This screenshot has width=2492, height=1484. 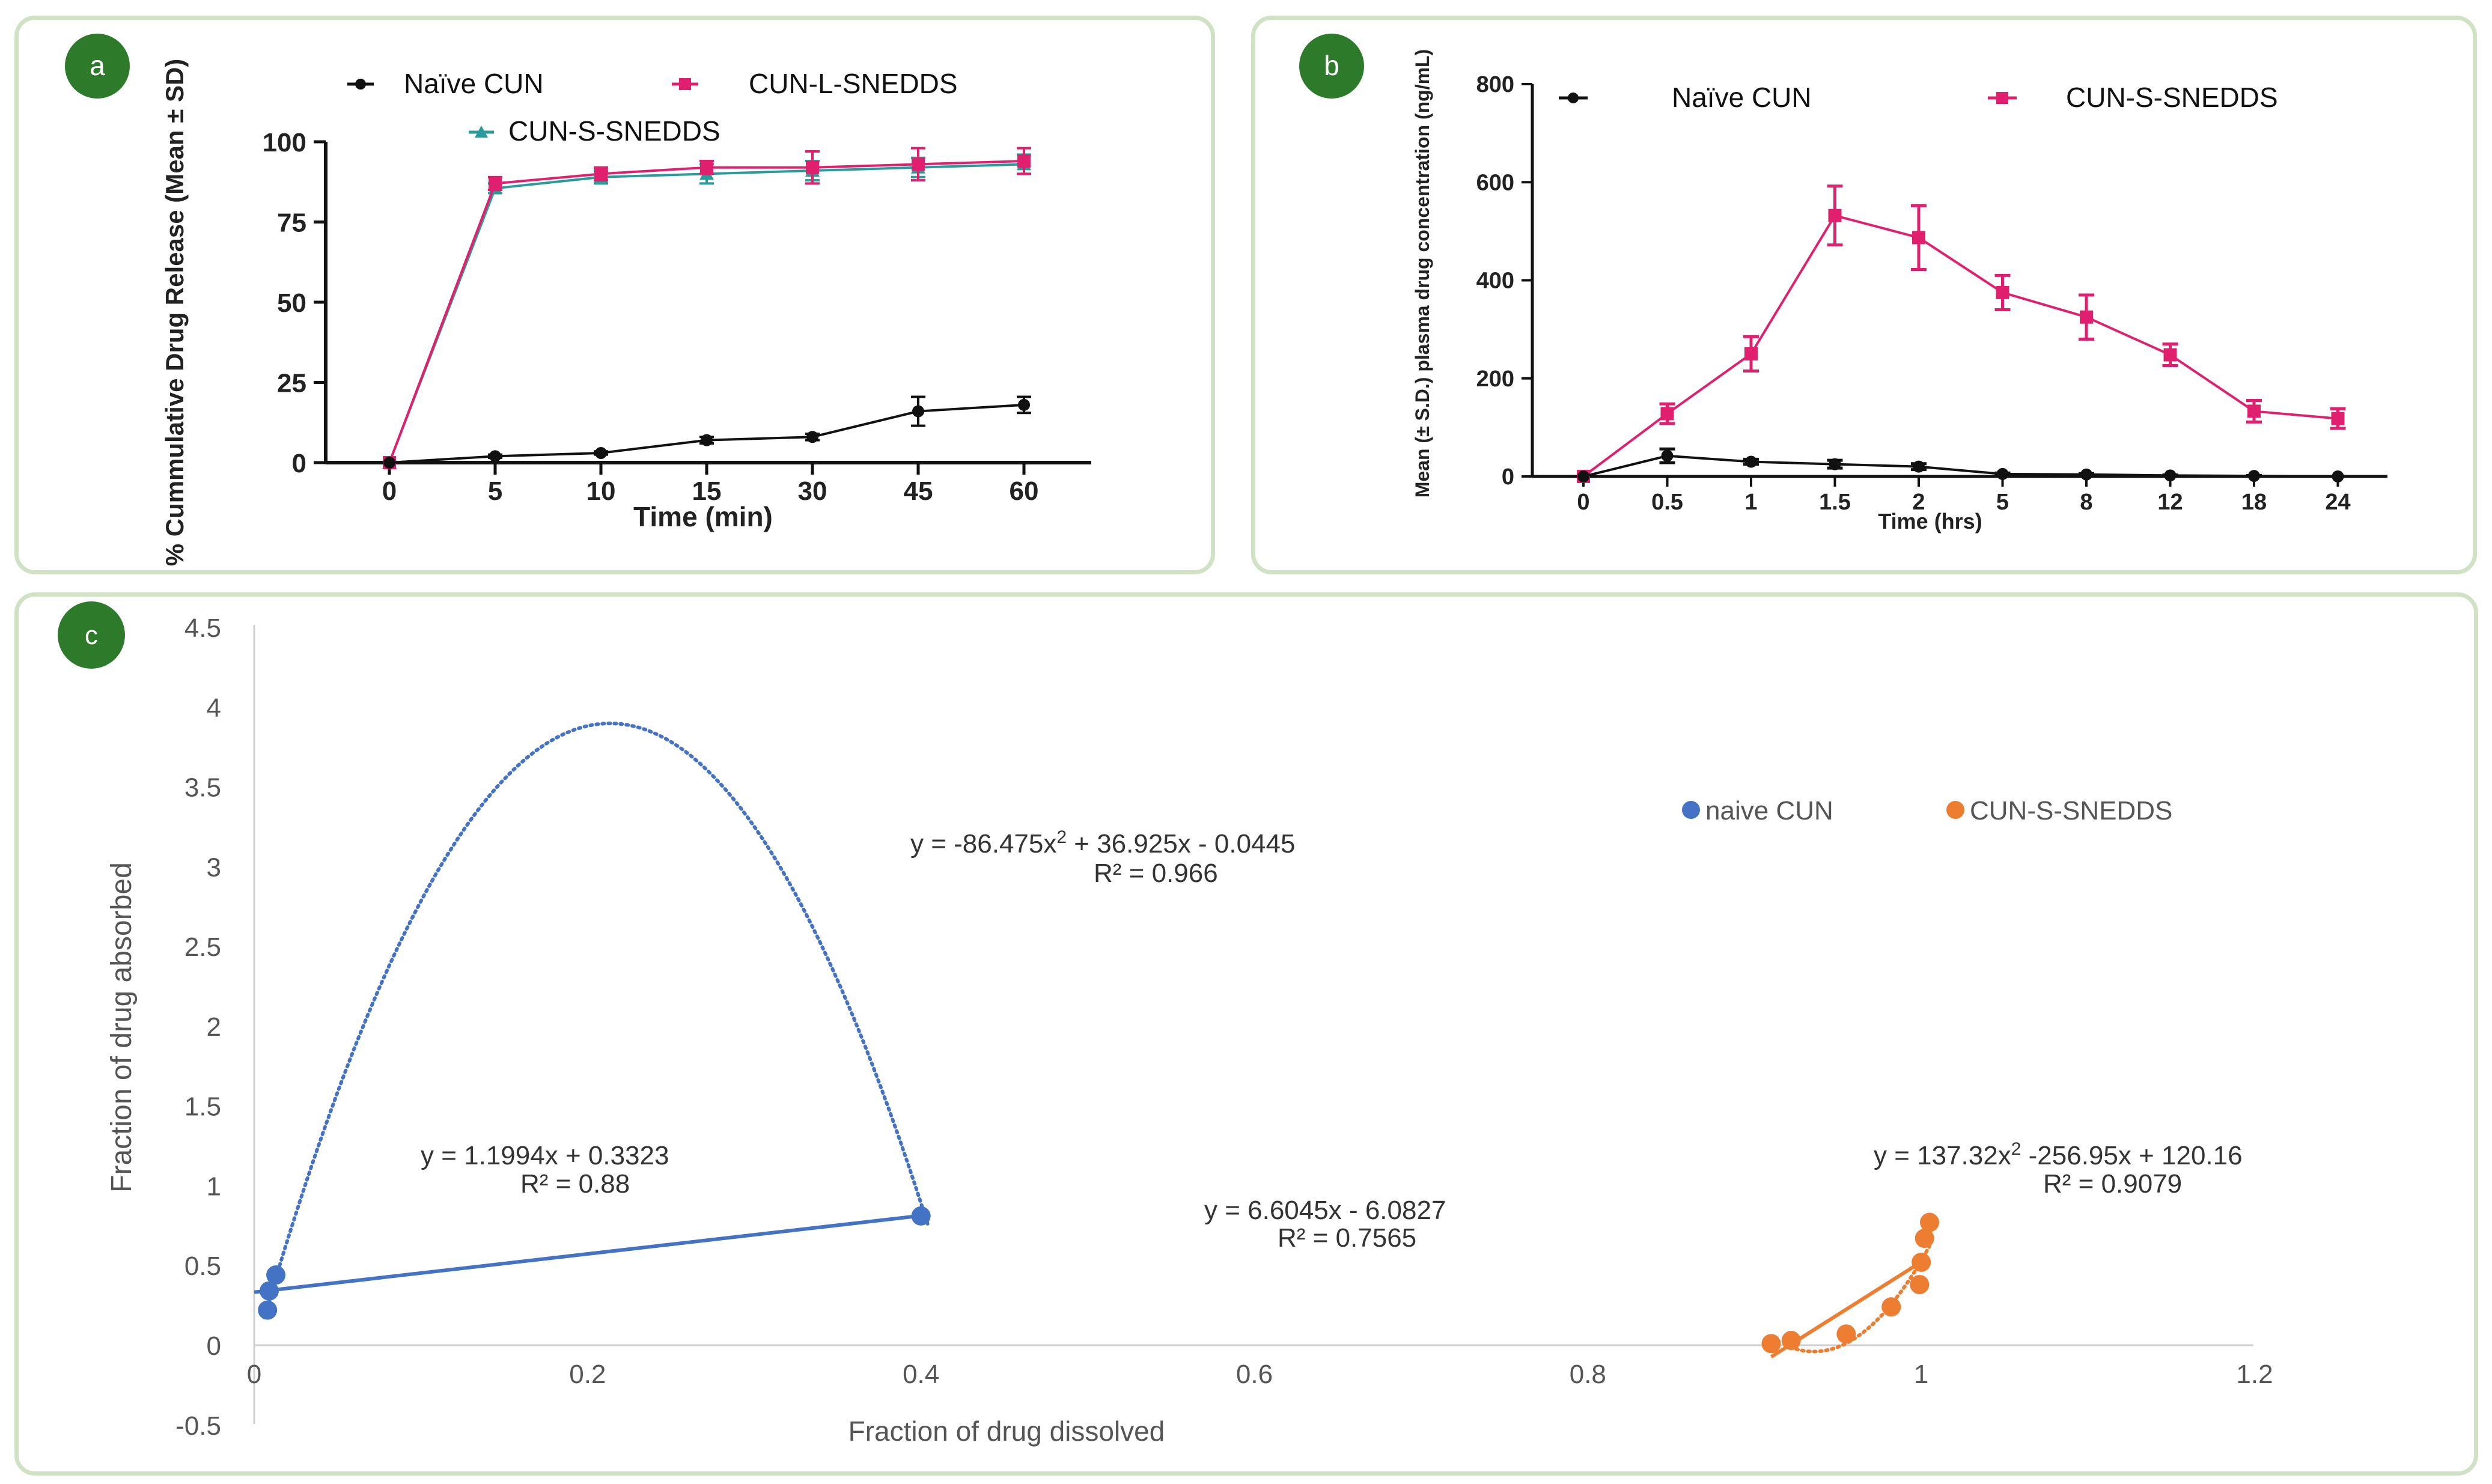 I want to click on badge-b-circle, so click(x=1331, y=66).